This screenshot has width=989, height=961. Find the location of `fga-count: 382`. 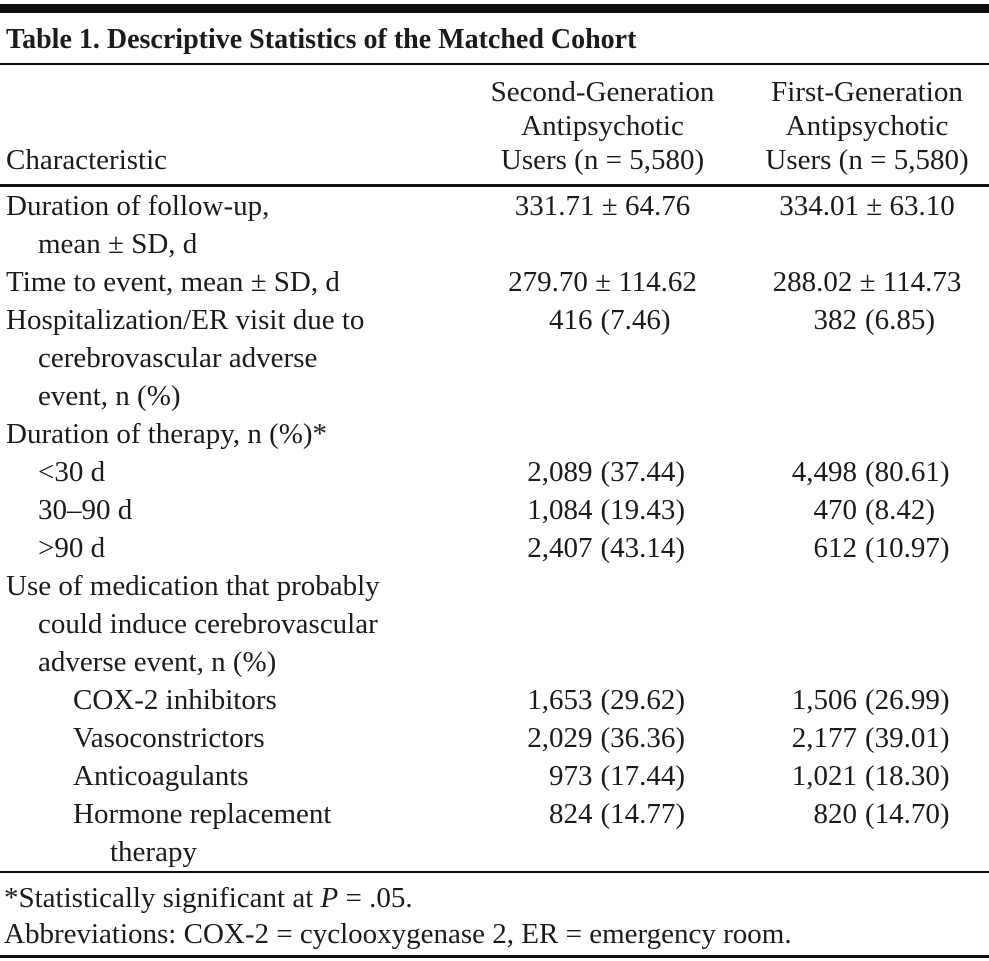

fga-count: 382 is located at coordinates (835, 320).